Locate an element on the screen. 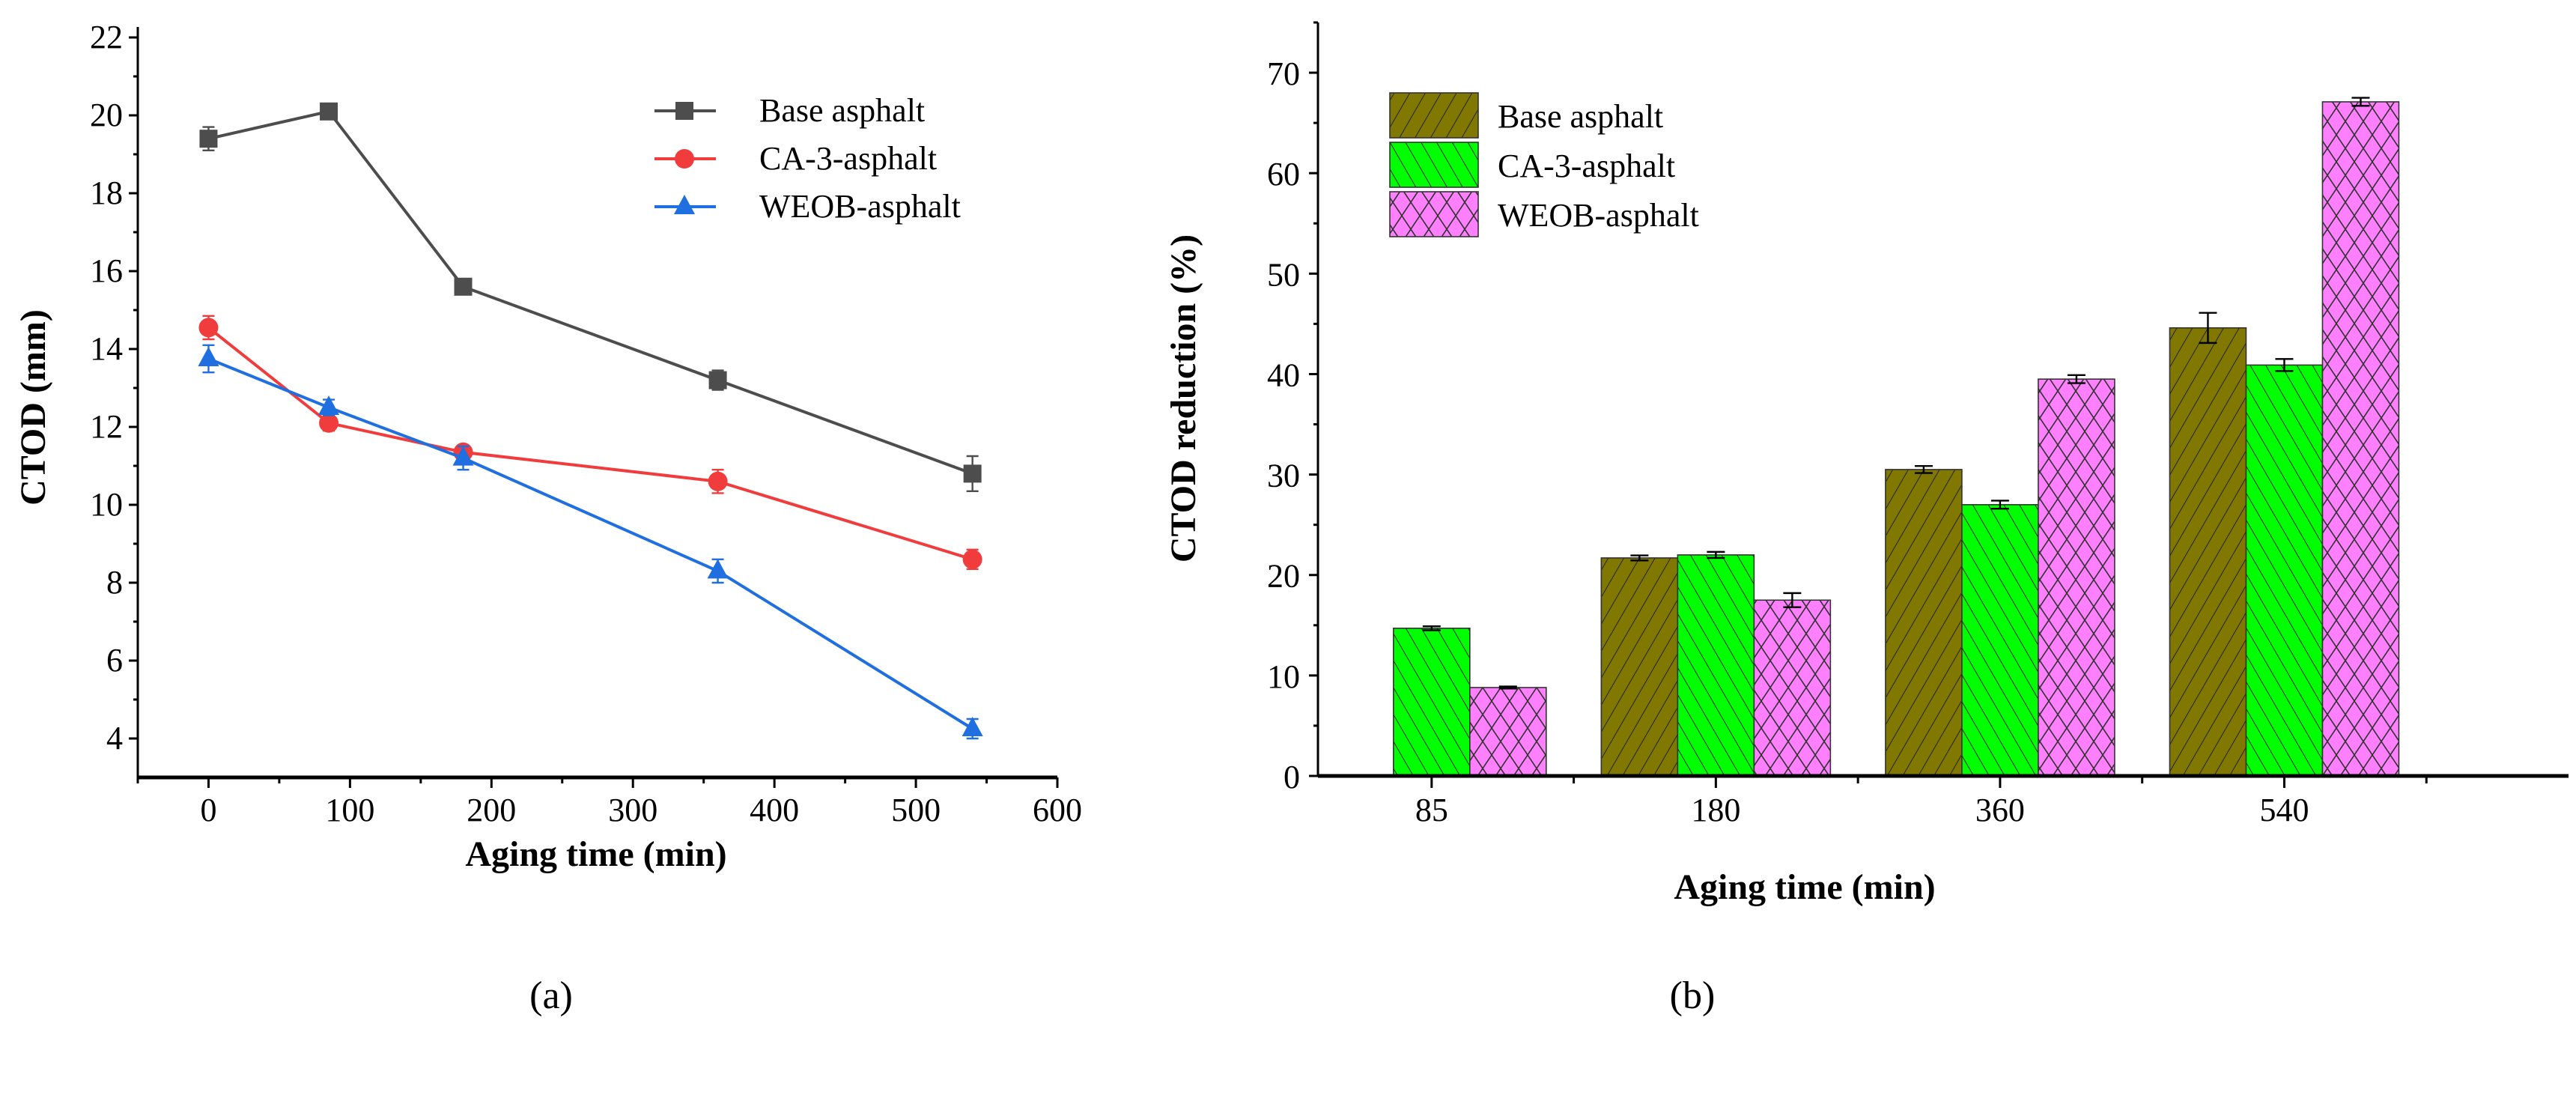 This screenshot has height=1095, width=2576. y-tick-label: 6 is located at coordinates (114, 660).